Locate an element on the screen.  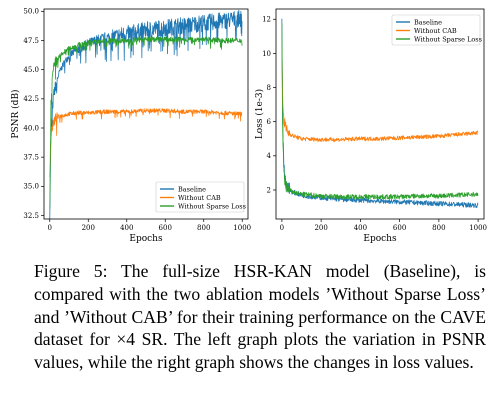
y-tick-label: 32.5 is located at coordinates (31, 216).